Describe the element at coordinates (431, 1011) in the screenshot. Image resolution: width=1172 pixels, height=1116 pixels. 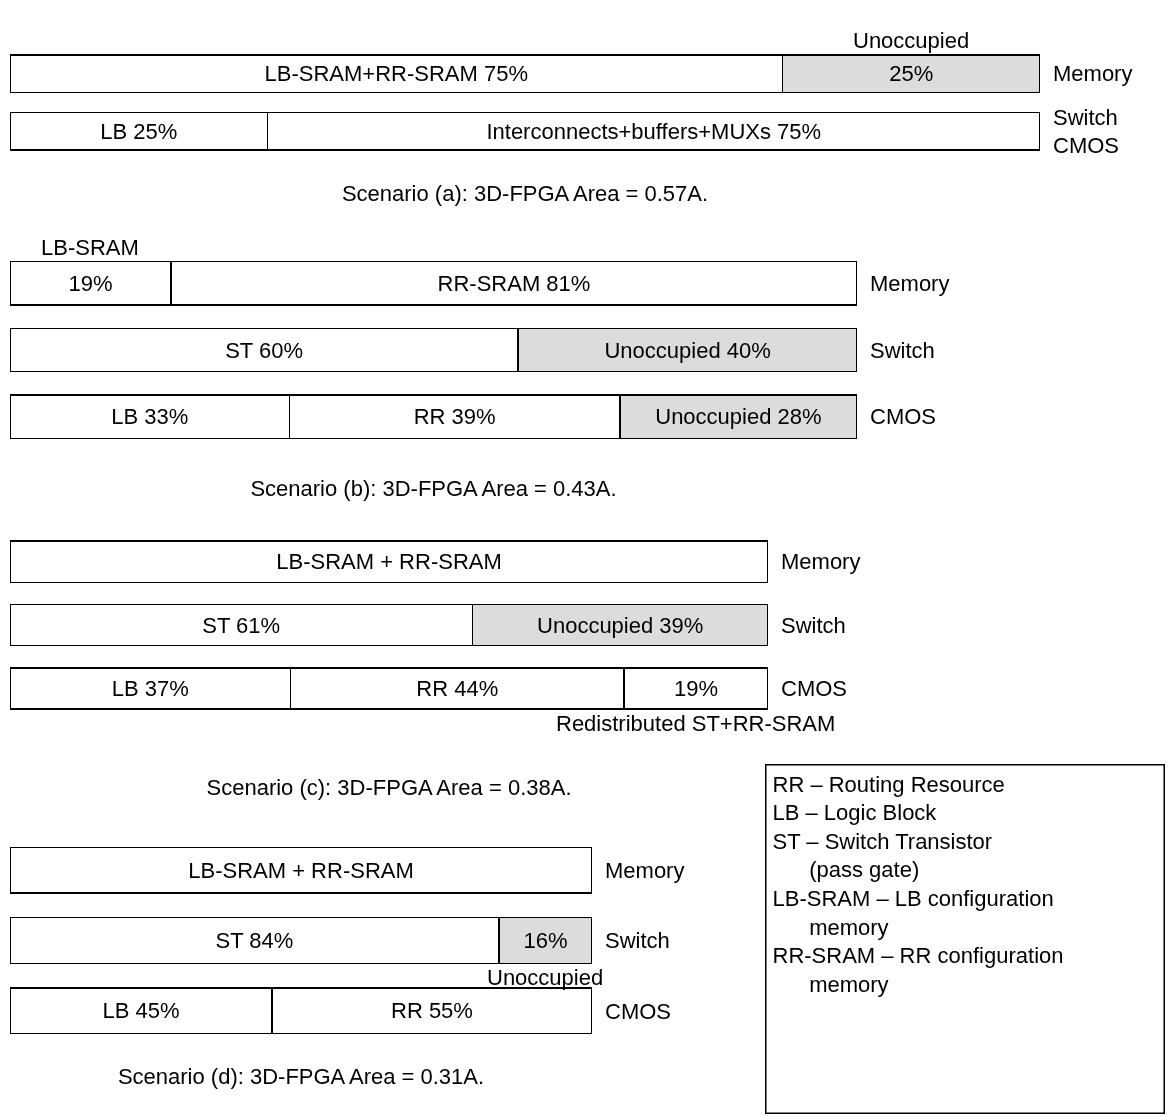
I see `data-label: RR 55%` at that location.